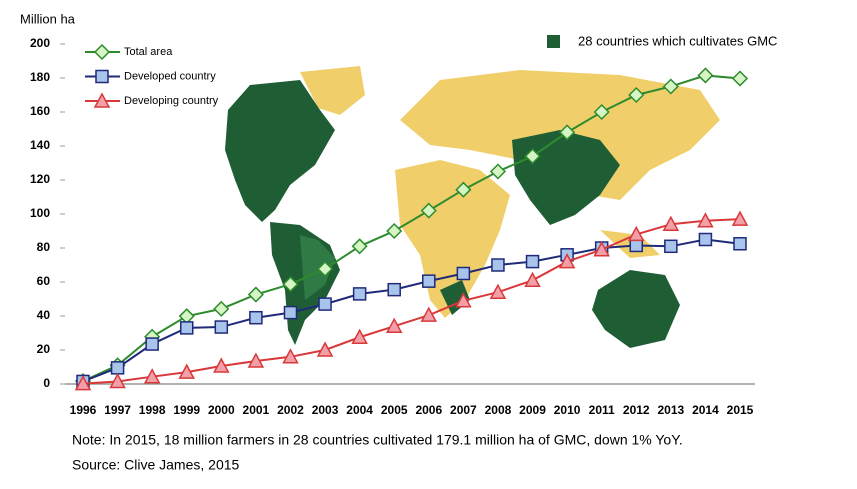  I want to click on x-tick-label: 2001, so click(256, 410).